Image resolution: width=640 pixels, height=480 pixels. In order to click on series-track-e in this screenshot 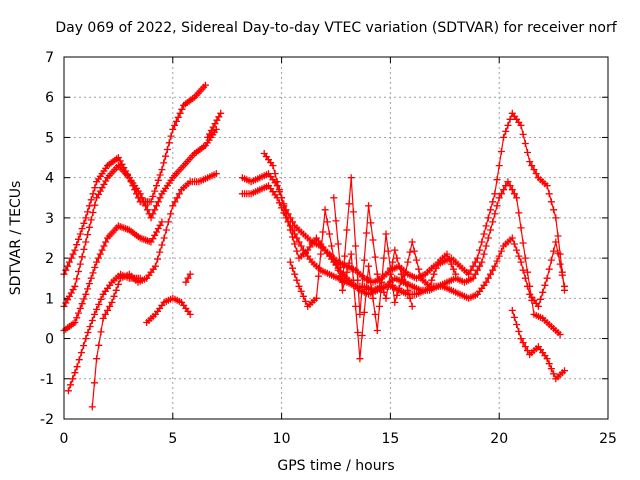, I will do `click(154, 290)`.